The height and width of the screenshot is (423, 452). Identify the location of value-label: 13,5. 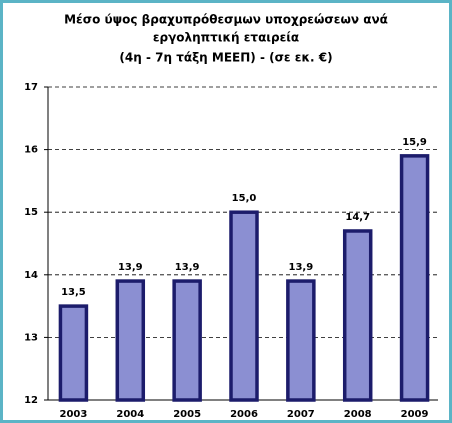
(73, 292).